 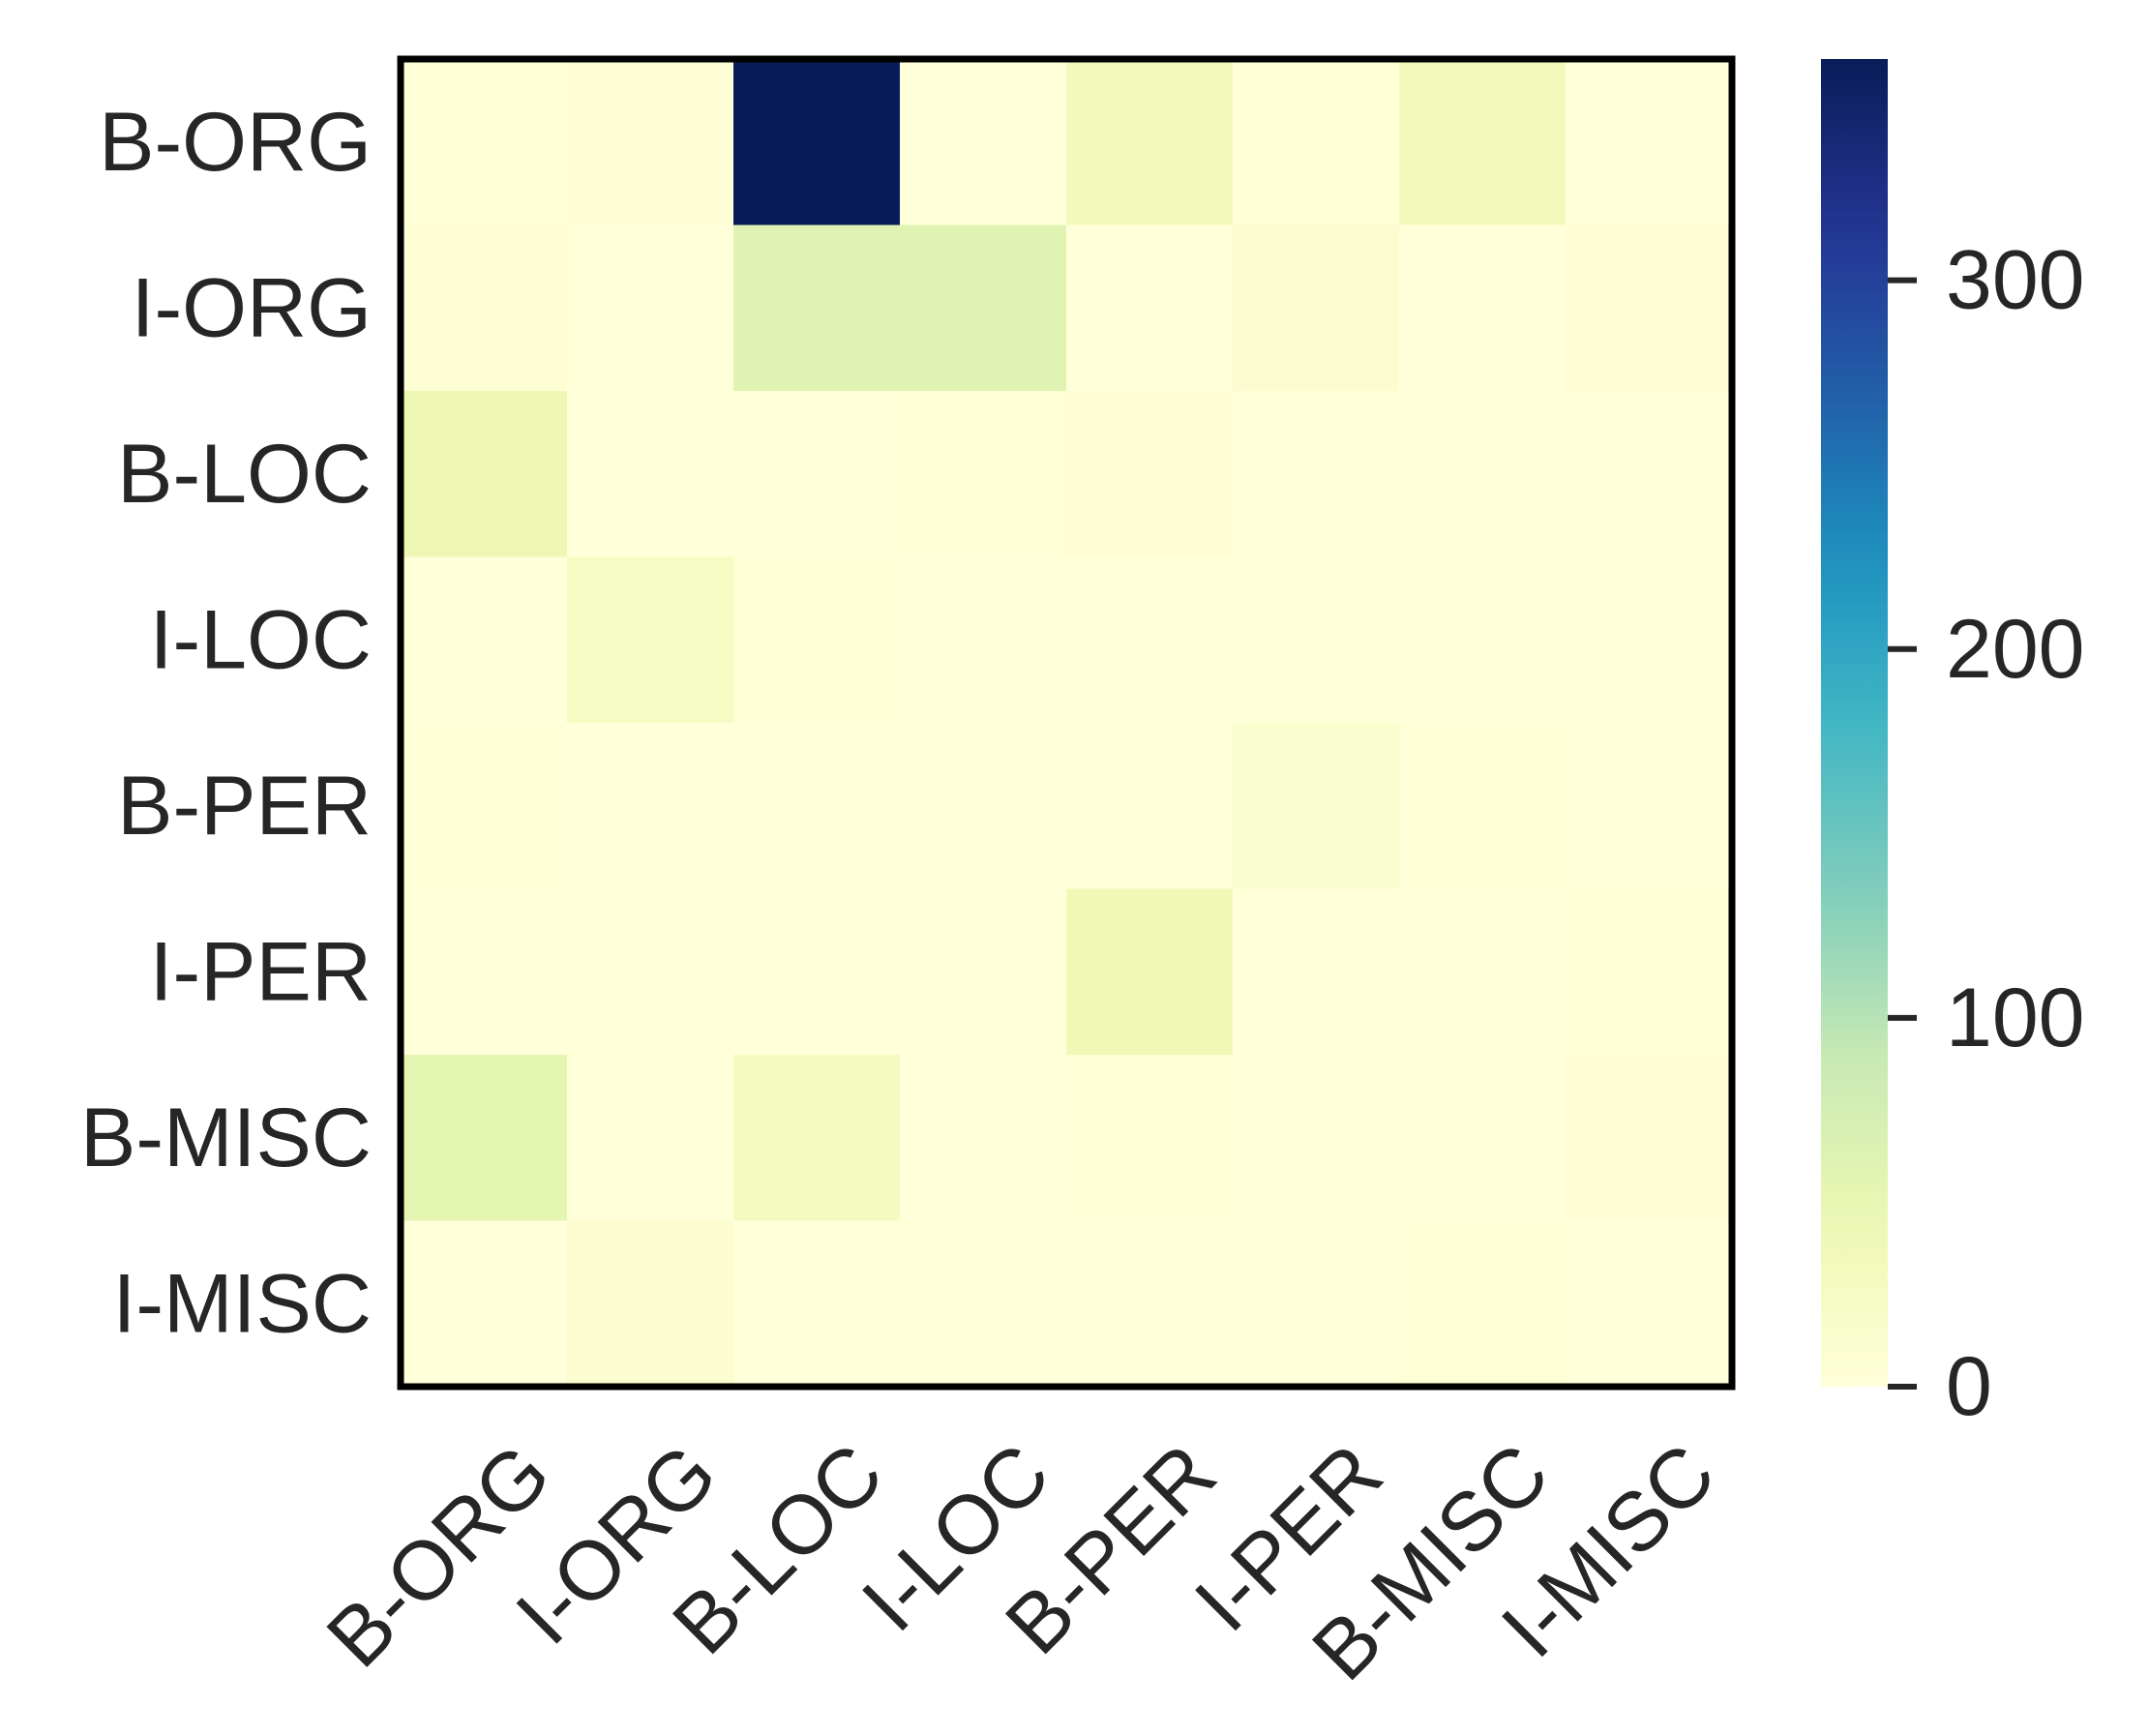 What do you see at coordinates (1986, 833) in the screenshot?
I see `colorbar-ticks: 0 100 200 300` at bounding box center [1986, 833].